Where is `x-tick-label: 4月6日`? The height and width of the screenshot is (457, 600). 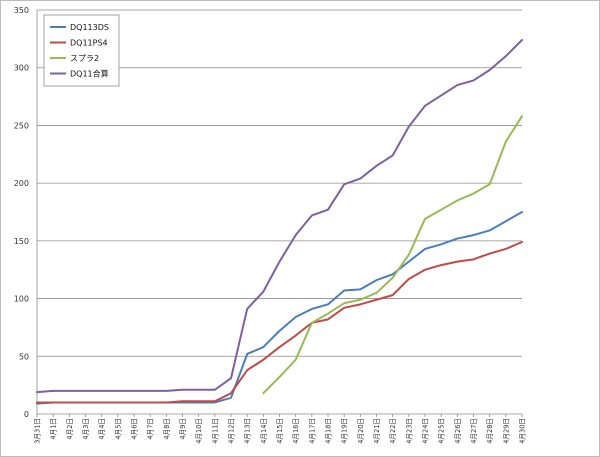
x-tick-label: 4月6日 is located at coordinates (135, 429).